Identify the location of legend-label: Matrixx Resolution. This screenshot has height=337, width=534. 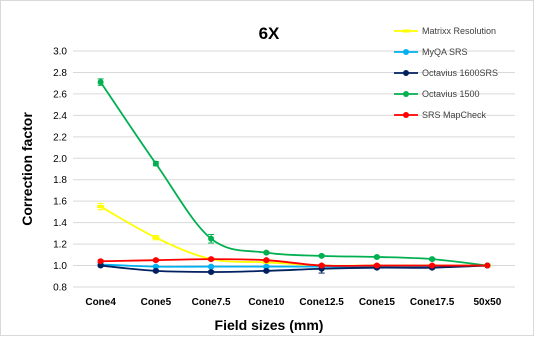
(459, 31).